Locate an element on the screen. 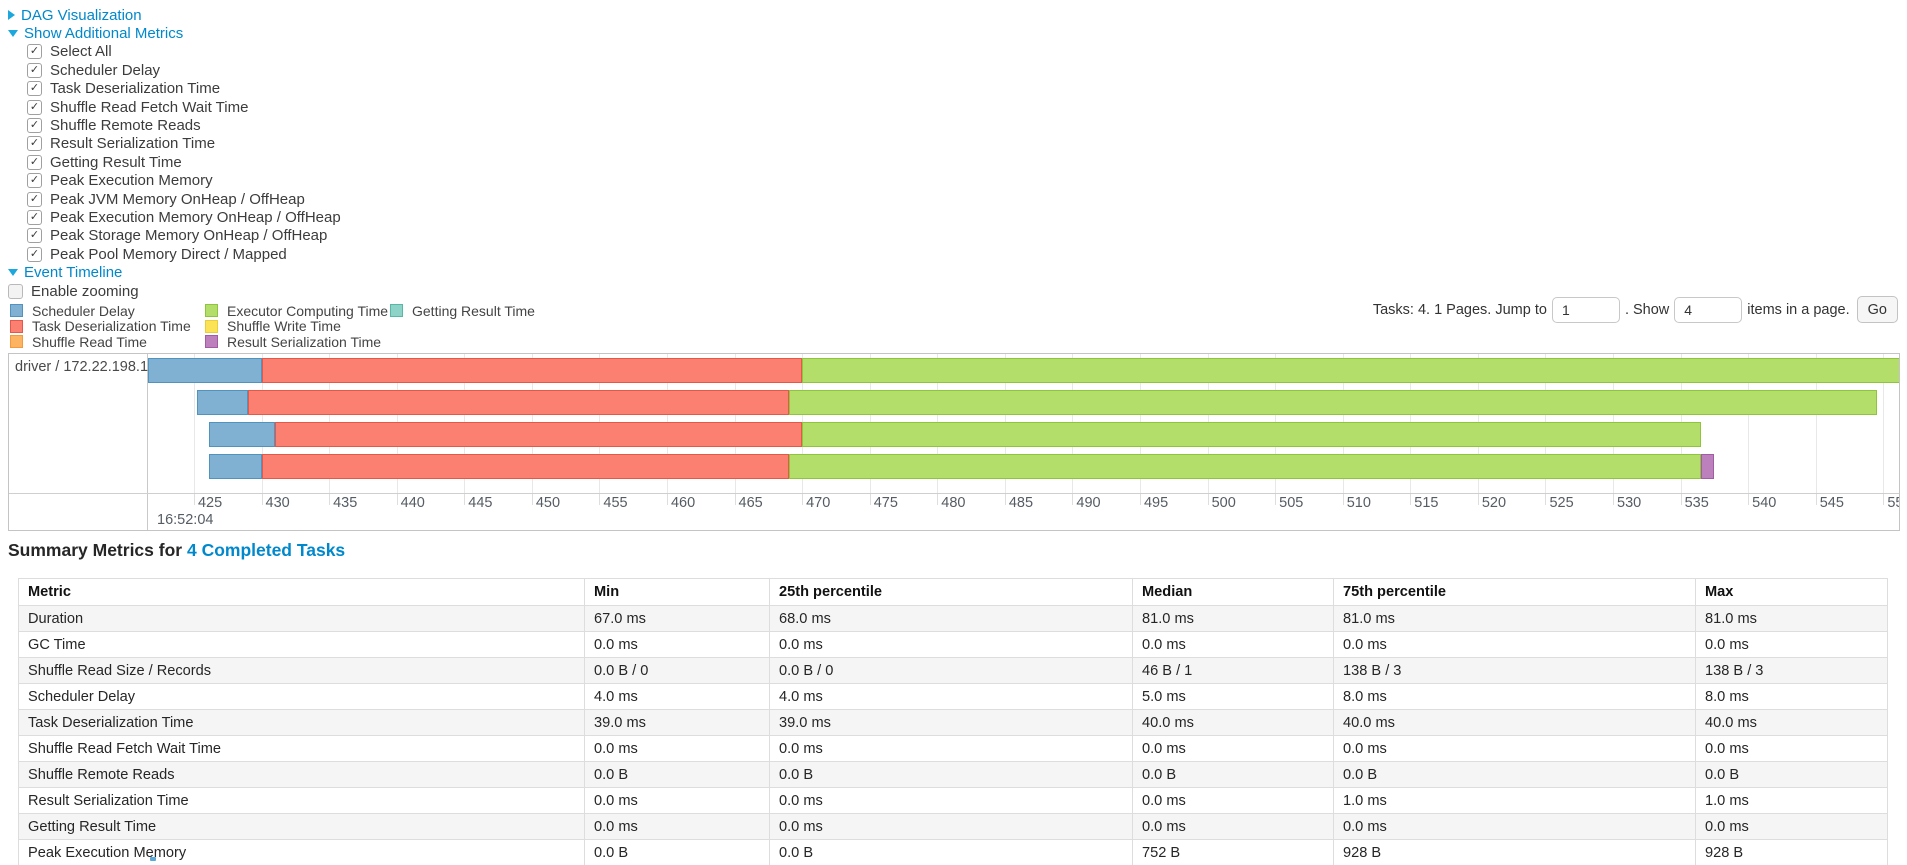  result-serialization-bar is located at coordinates (1707, 466).